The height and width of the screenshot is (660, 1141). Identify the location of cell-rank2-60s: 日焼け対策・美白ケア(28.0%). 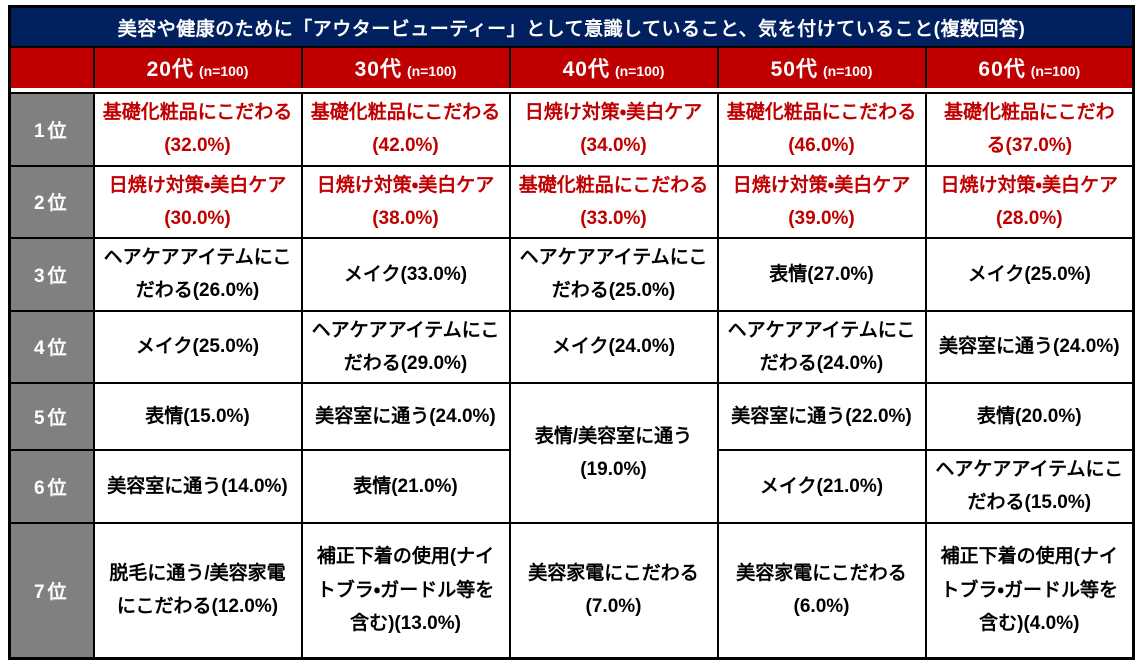
(1029, 201).